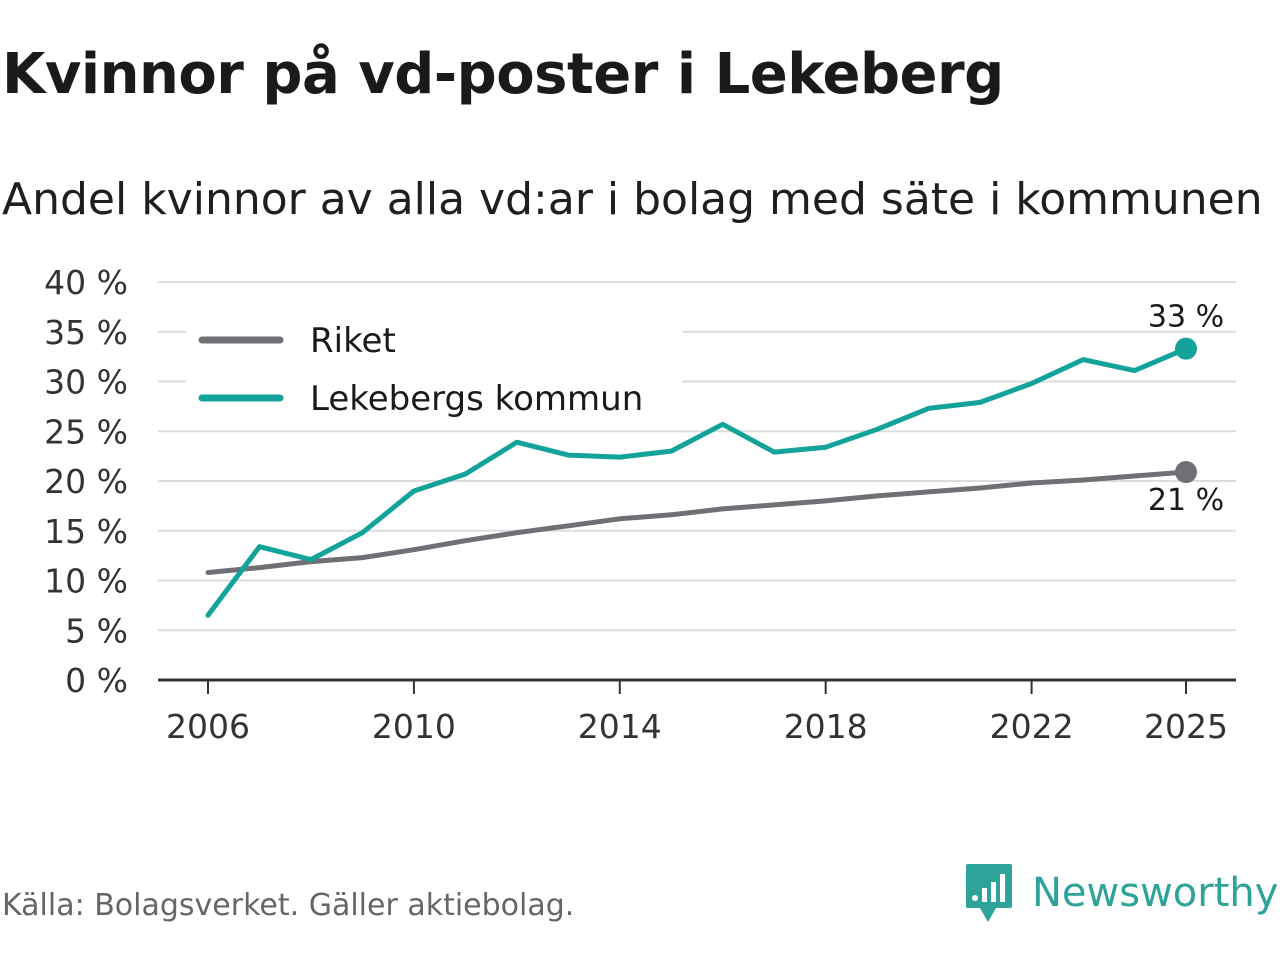  What do you see at coordinates (476, 399) in the screenshot?
I see `legend-label: Lekebergs kommun` at bounding box center [476, 399].